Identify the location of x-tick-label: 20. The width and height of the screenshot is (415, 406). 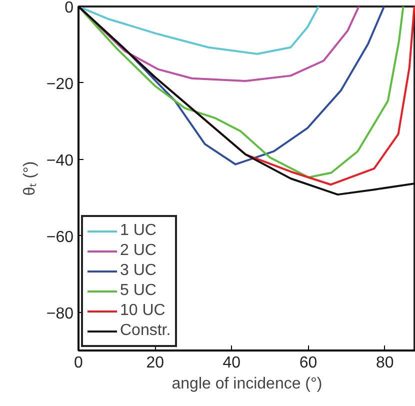
(155, 363).